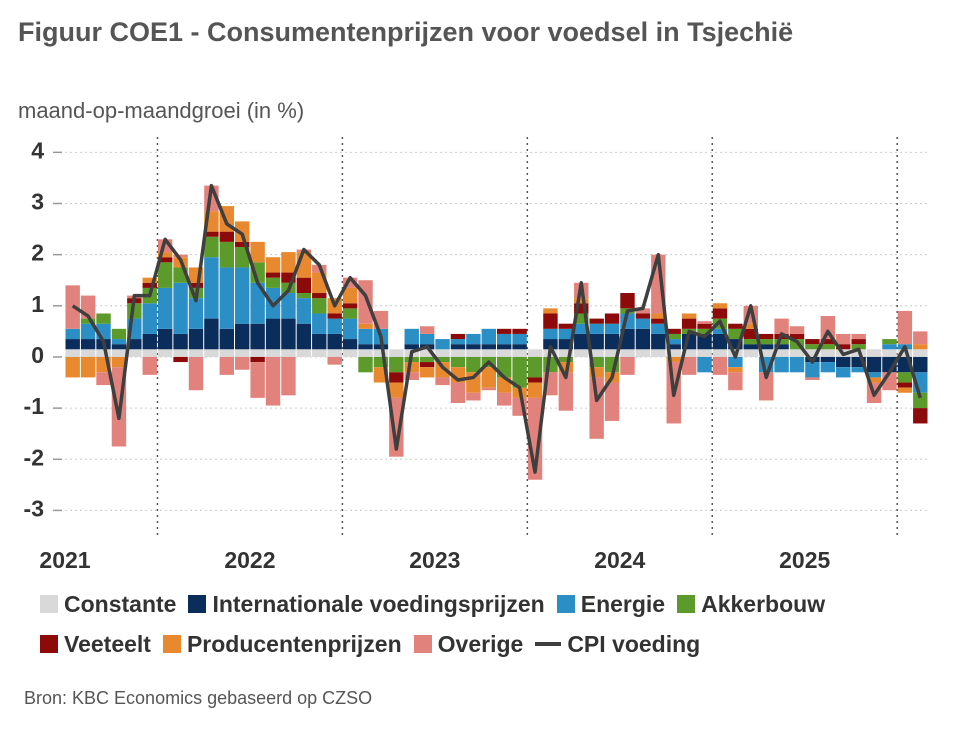 The image size is (960, 741). I want to click on legend-item: Overige, so click(468, 644).